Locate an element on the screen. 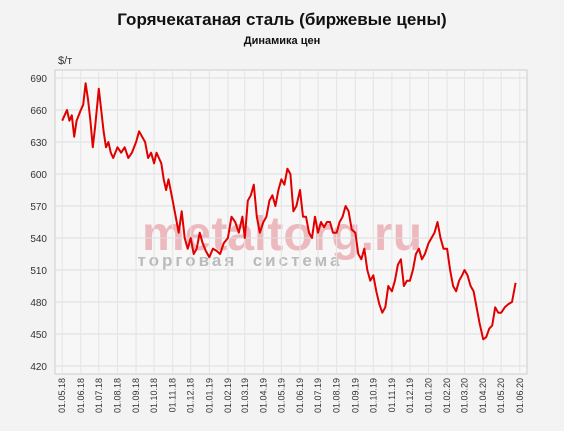 This screenshot has height=431, width=564. x-tick-label: 01.06.18 is located at coordinates (81, 395).